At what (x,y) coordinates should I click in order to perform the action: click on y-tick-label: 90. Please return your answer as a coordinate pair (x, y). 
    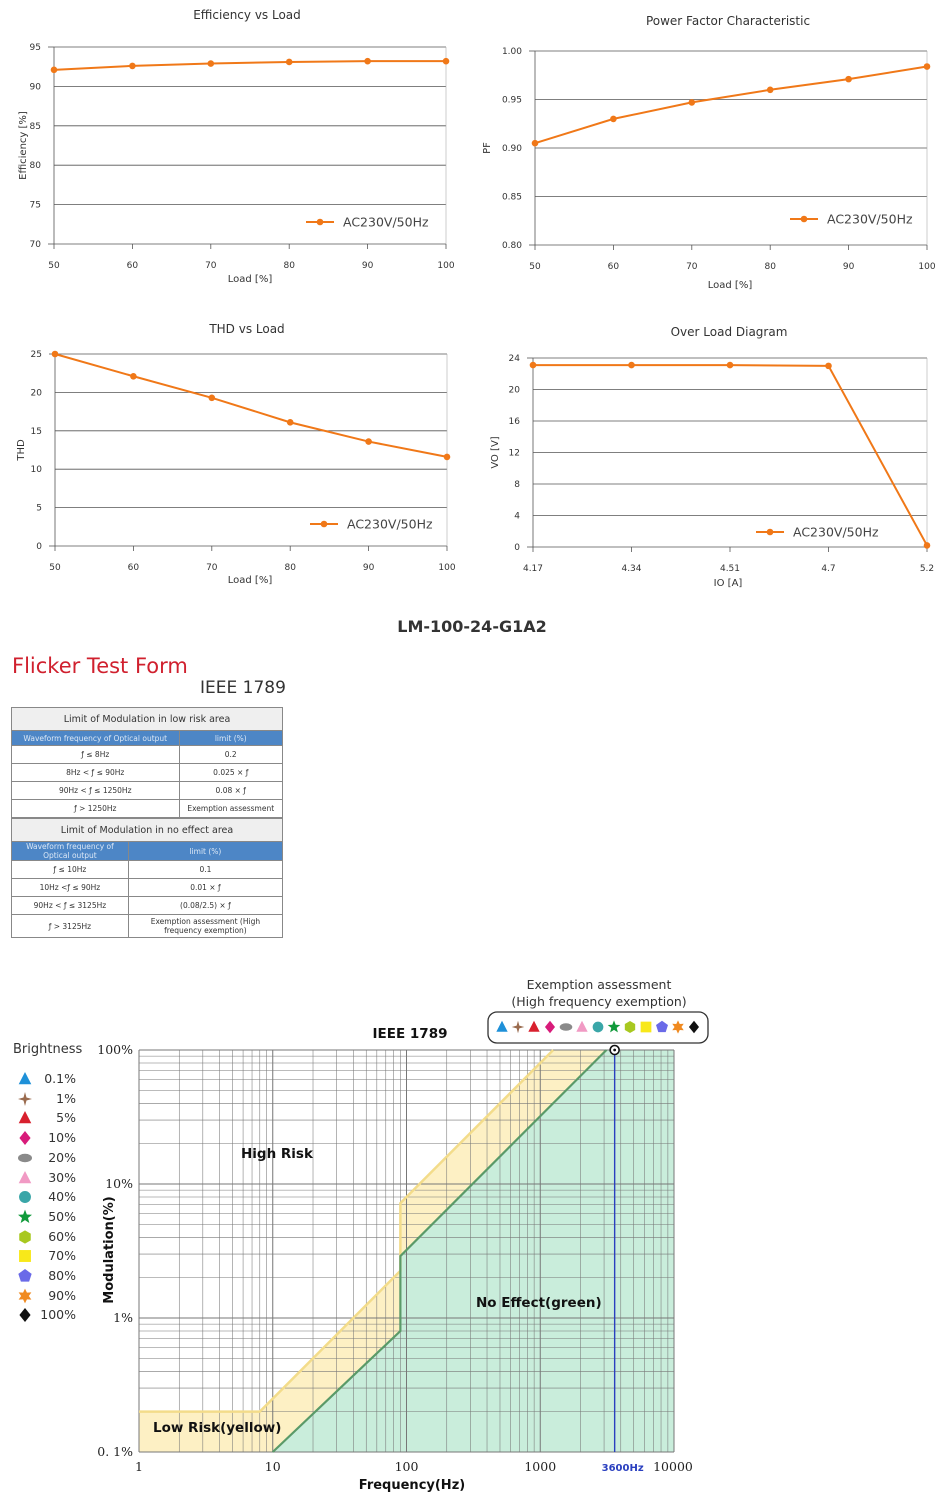
    Looking at the image, I should click on (36, 87).